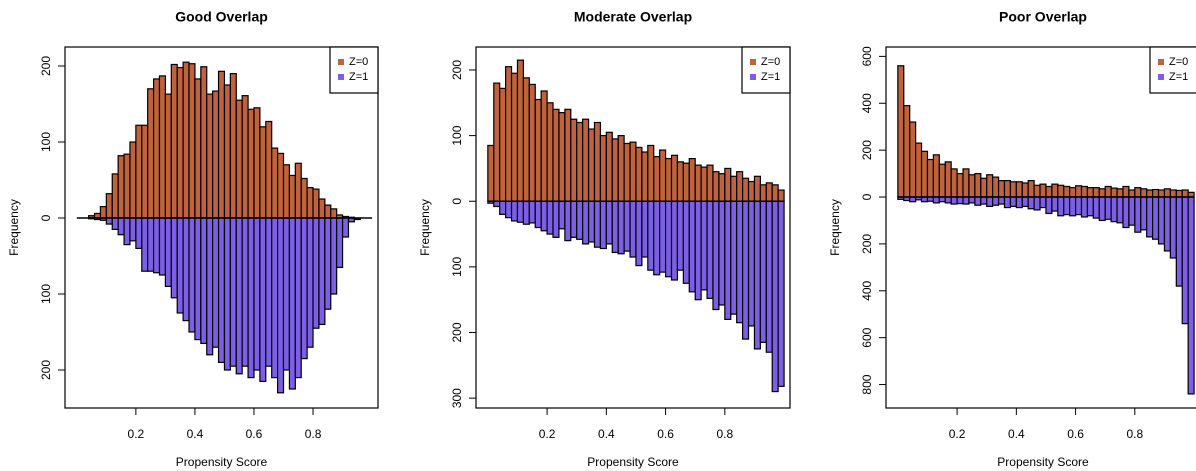  What do you see at coordinates (867, 56) in the screenshot?
I see `y-tick-label: 600` at bounding box center [867, 56].